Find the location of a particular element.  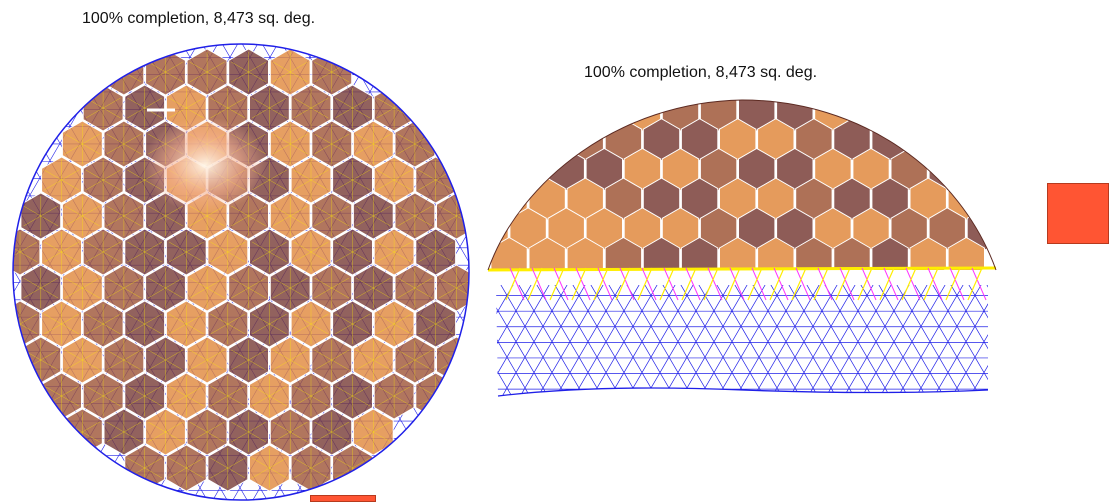

legend-swatch is located at coordinates (1078, 213).